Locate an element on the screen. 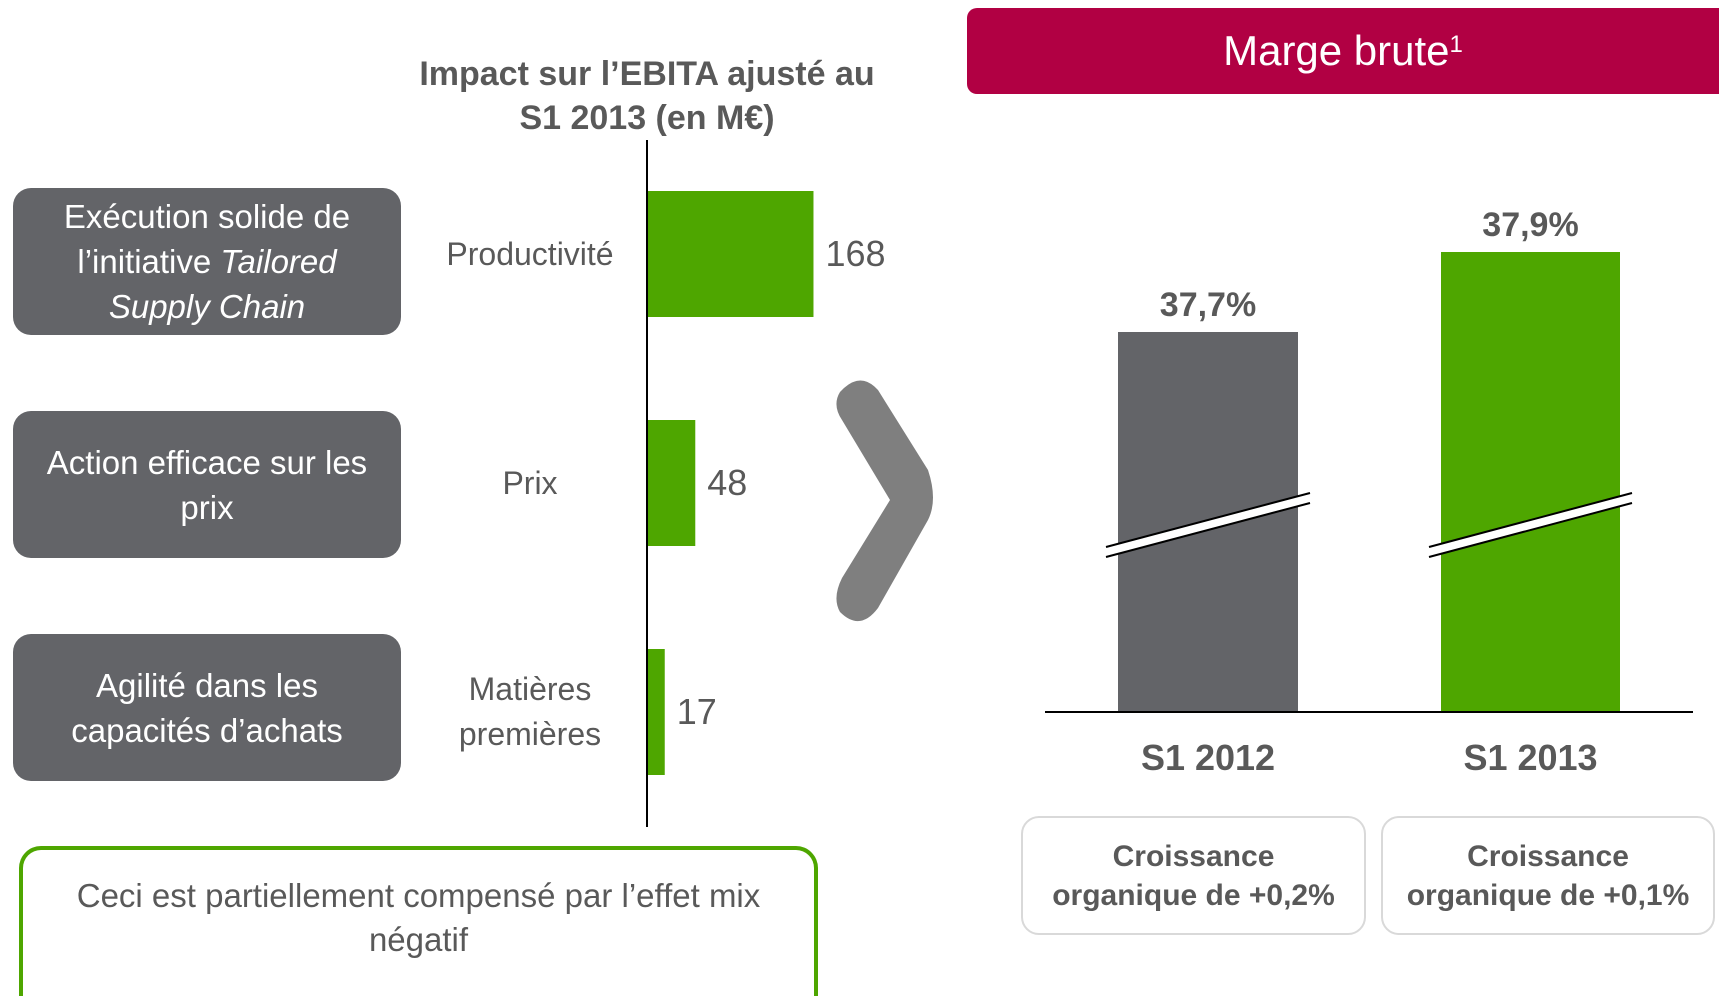  category-label: S1 2012 is located at coordinates (1208, 757).